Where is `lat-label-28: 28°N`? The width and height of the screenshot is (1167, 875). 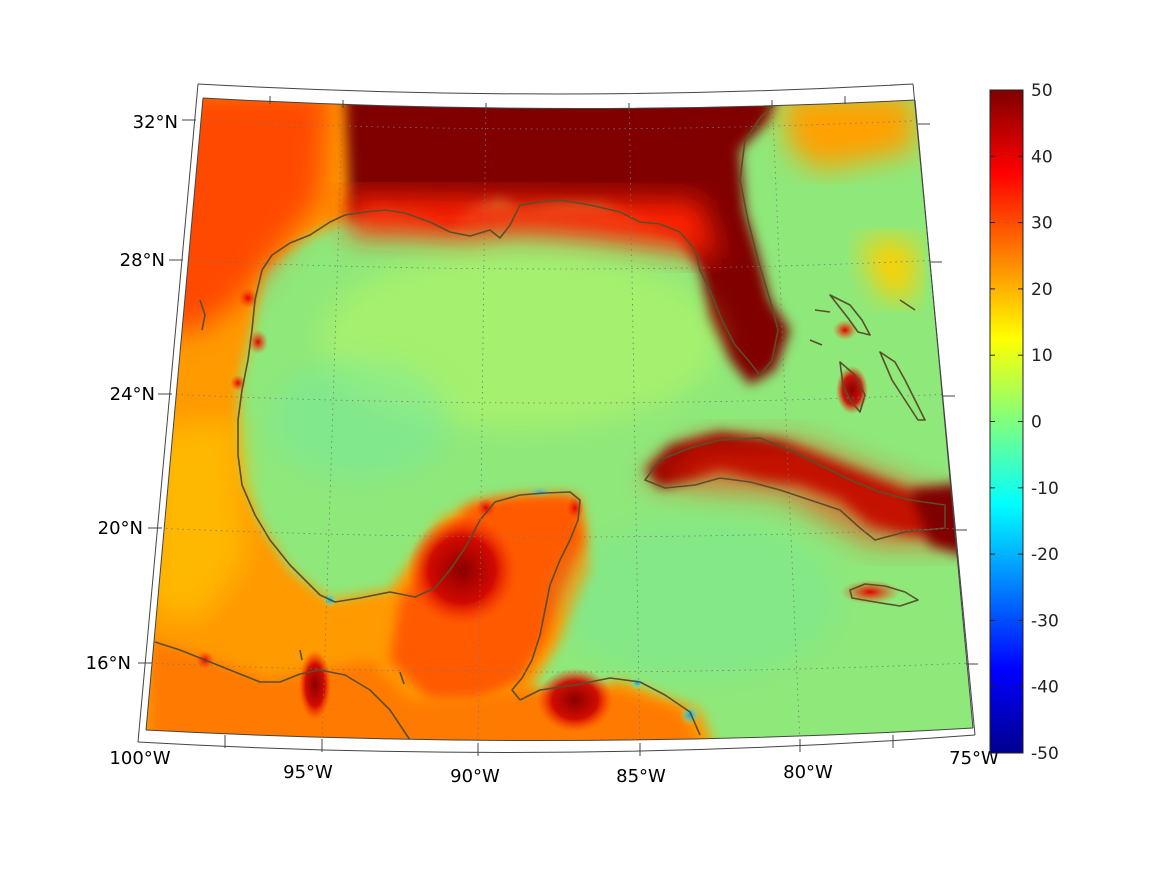 lat-label-28: 28°N is located at coordinates (142, 260).